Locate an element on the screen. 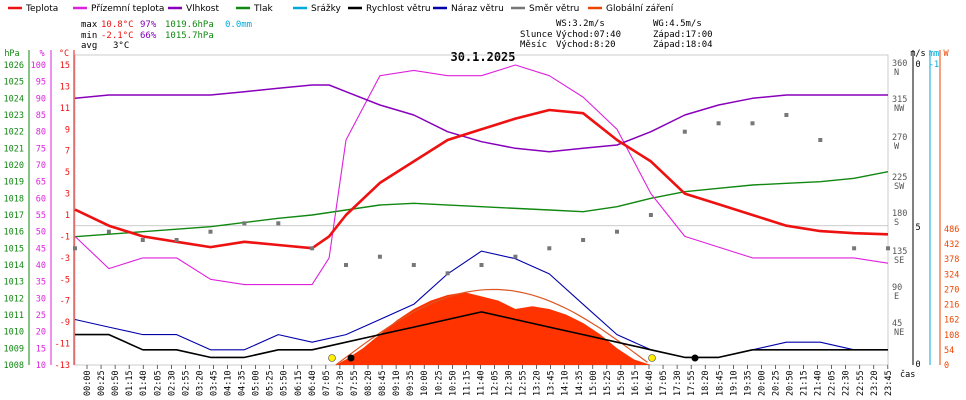  x-tick-label-35: 14:35 is located at coordinates (580, 383).